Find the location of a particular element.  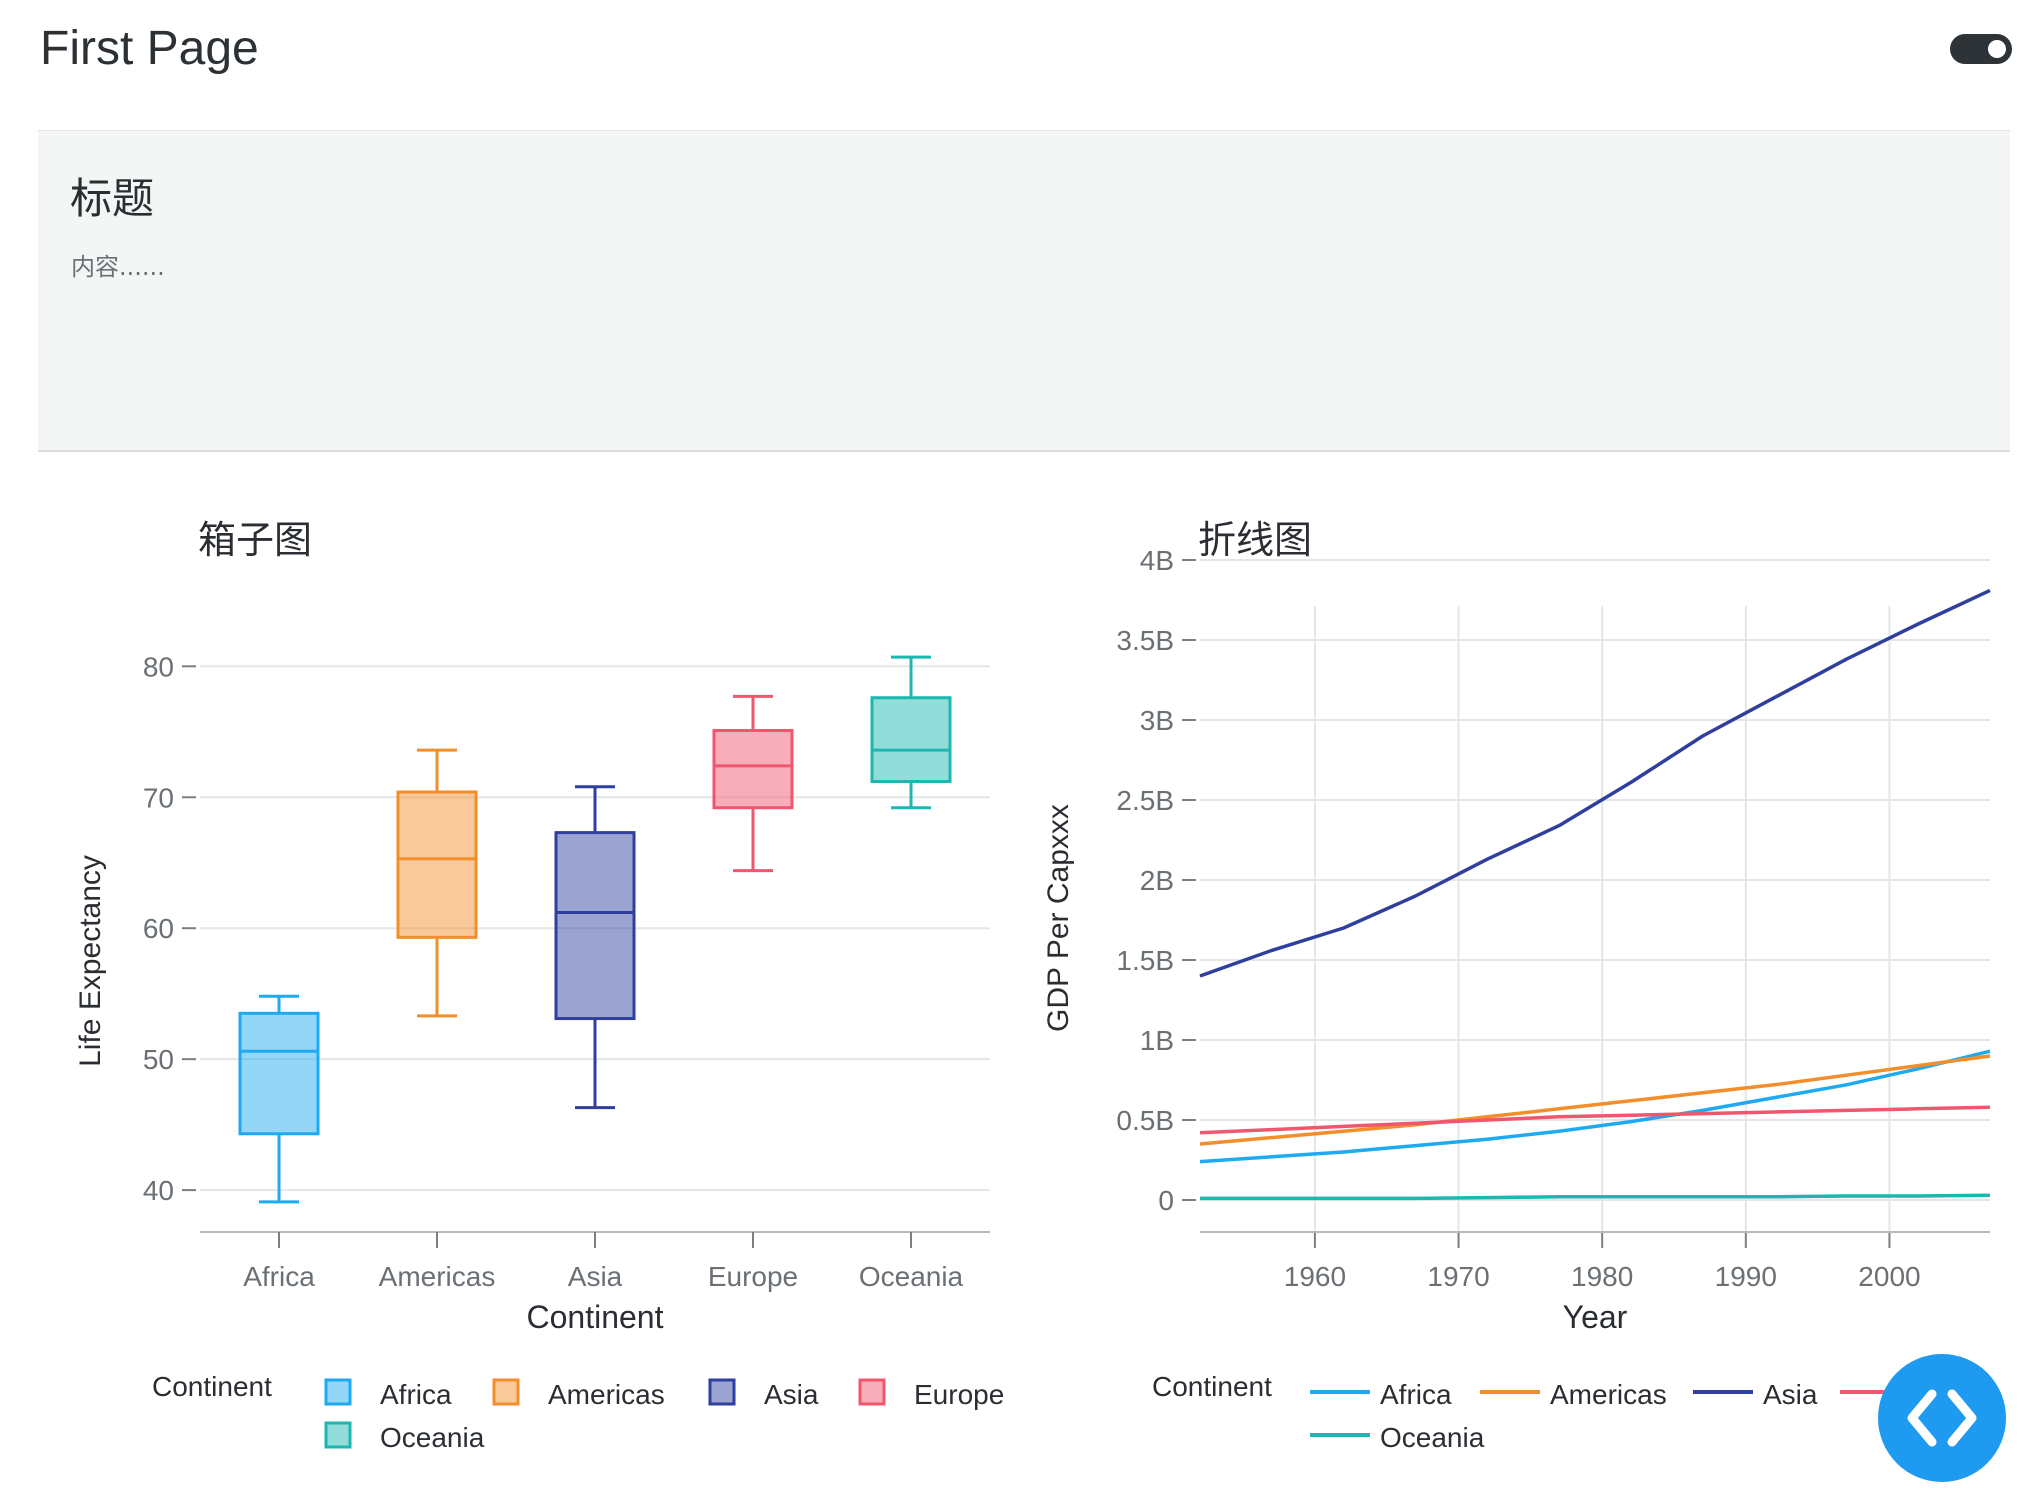

line-series-europe is located at coordinates (1595, 1120).